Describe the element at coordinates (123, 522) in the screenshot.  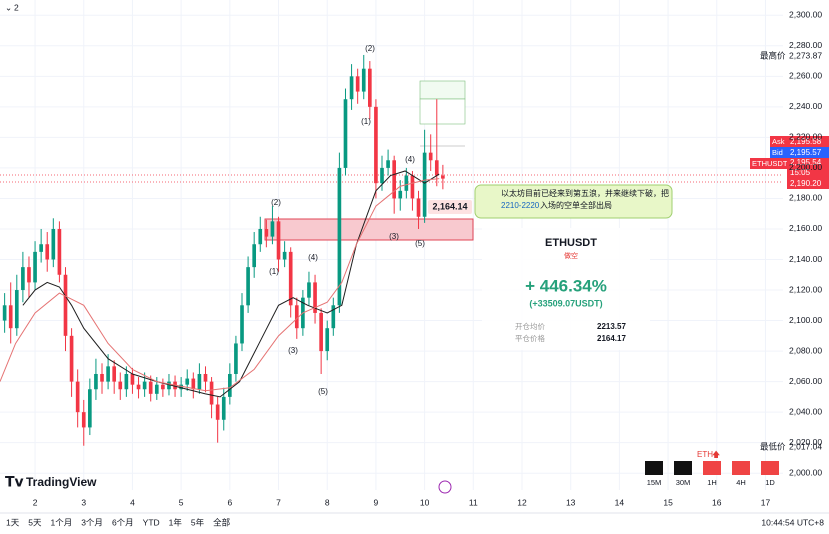
I see `range-button: 6个月` at that location.